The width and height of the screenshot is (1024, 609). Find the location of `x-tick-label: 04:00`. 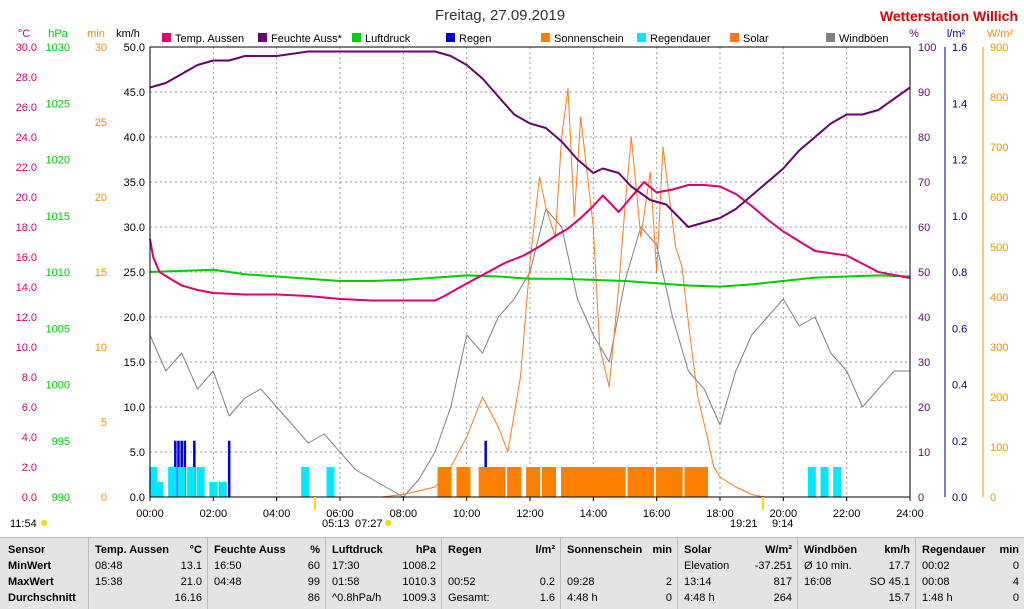

x-tick-label: 04:00 is located at coordinates (277, 514).